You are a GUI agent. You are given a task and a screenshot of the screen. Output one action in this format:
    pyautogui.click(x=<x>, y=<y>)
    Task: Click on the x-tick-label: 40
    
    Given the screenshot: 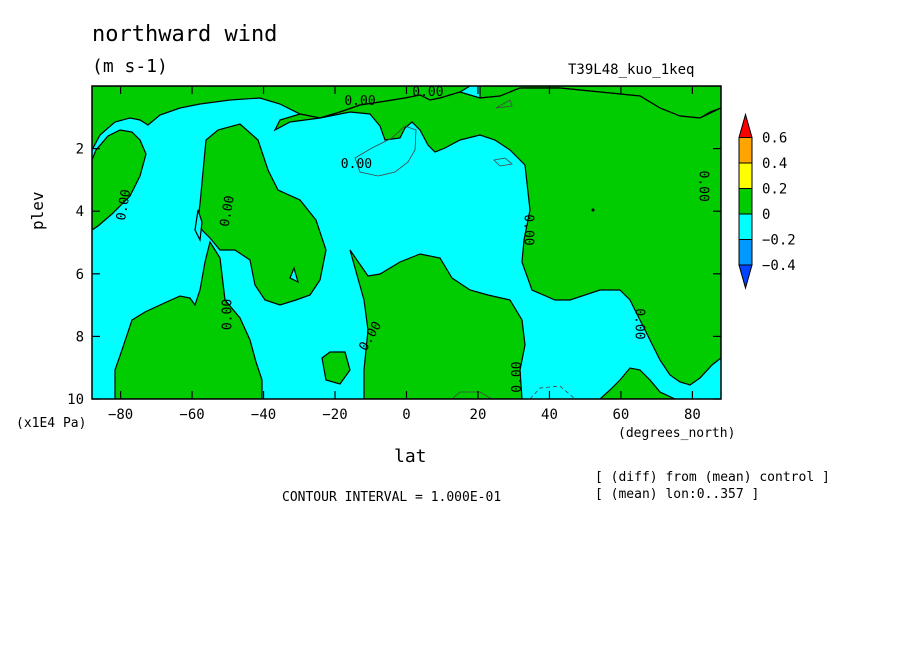 What is the action you would take?
    pyautogui.click(x=549, y=415)
    